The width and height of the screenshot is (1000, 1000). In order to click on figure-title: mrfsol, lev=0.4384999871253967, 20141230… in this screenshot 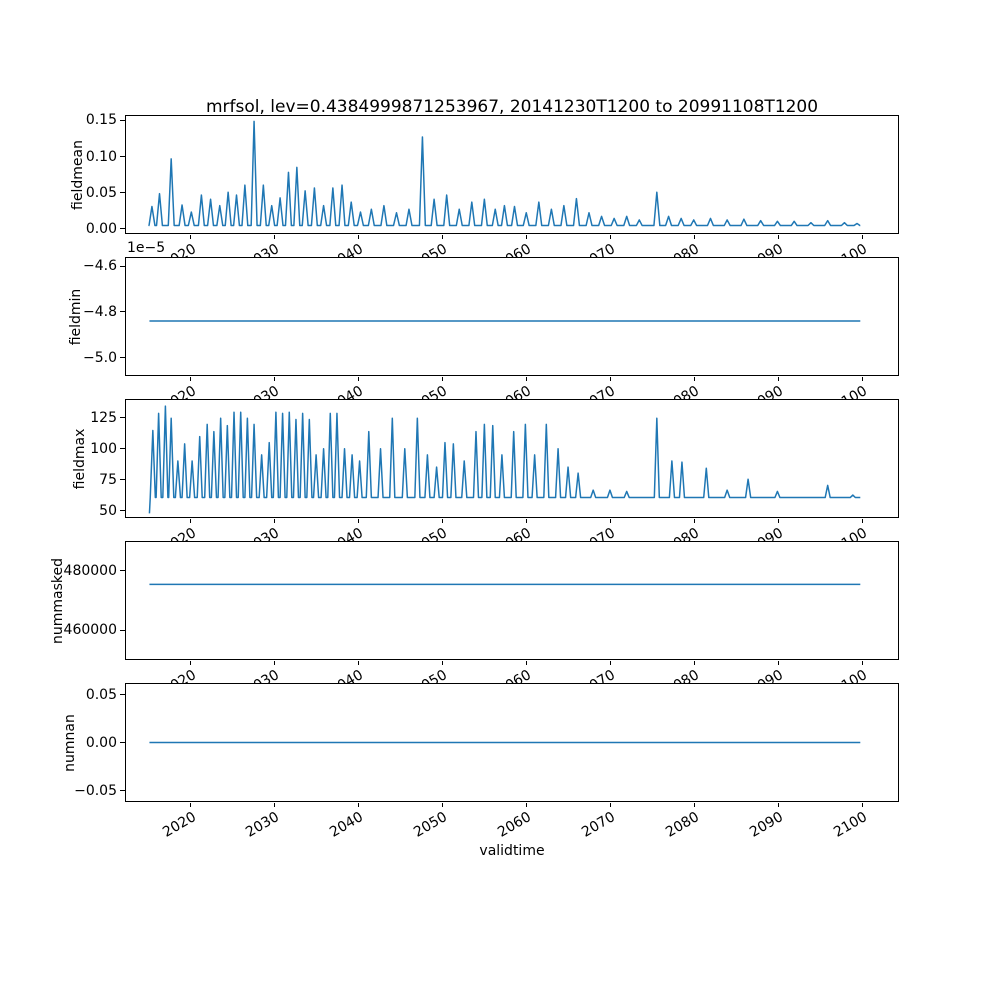, I will do `click(512, 107)`.